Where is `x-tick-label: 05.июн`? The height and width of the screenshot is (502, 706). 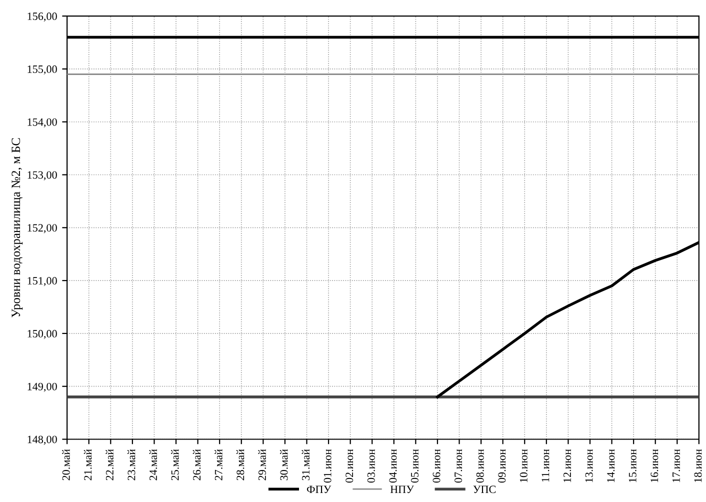 x-tick-label: 05.июн is located at coordinates (414, 466).